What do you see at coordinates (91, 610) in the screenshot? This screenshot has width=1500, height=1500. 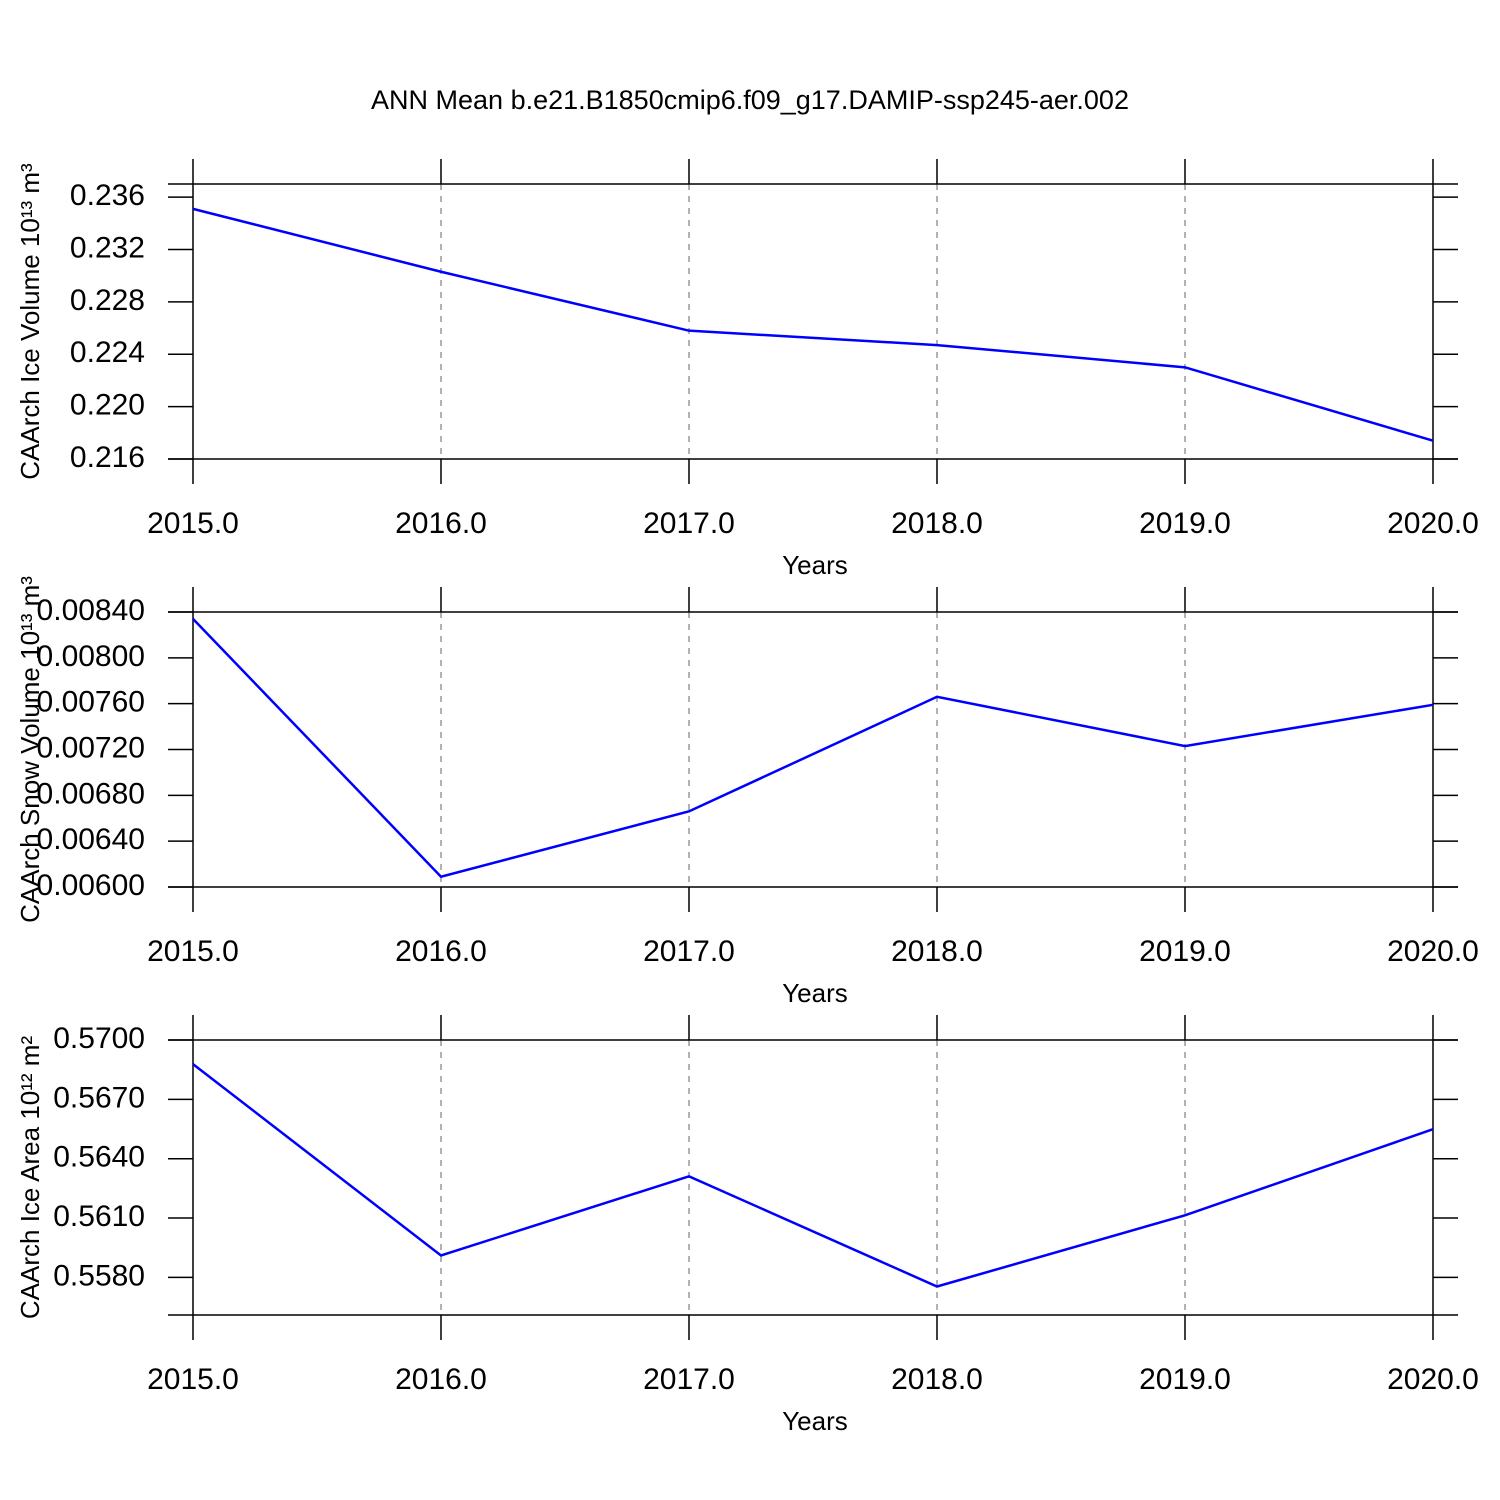 I see `y-tick-label: 0.00840` at bounding box center [91, 610].